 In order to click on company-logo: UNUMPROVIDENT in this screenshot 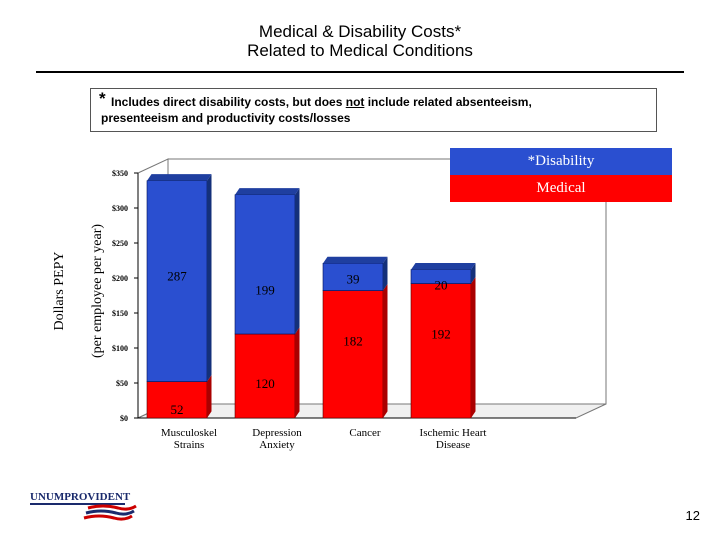, I will do `click(83, 507)`.